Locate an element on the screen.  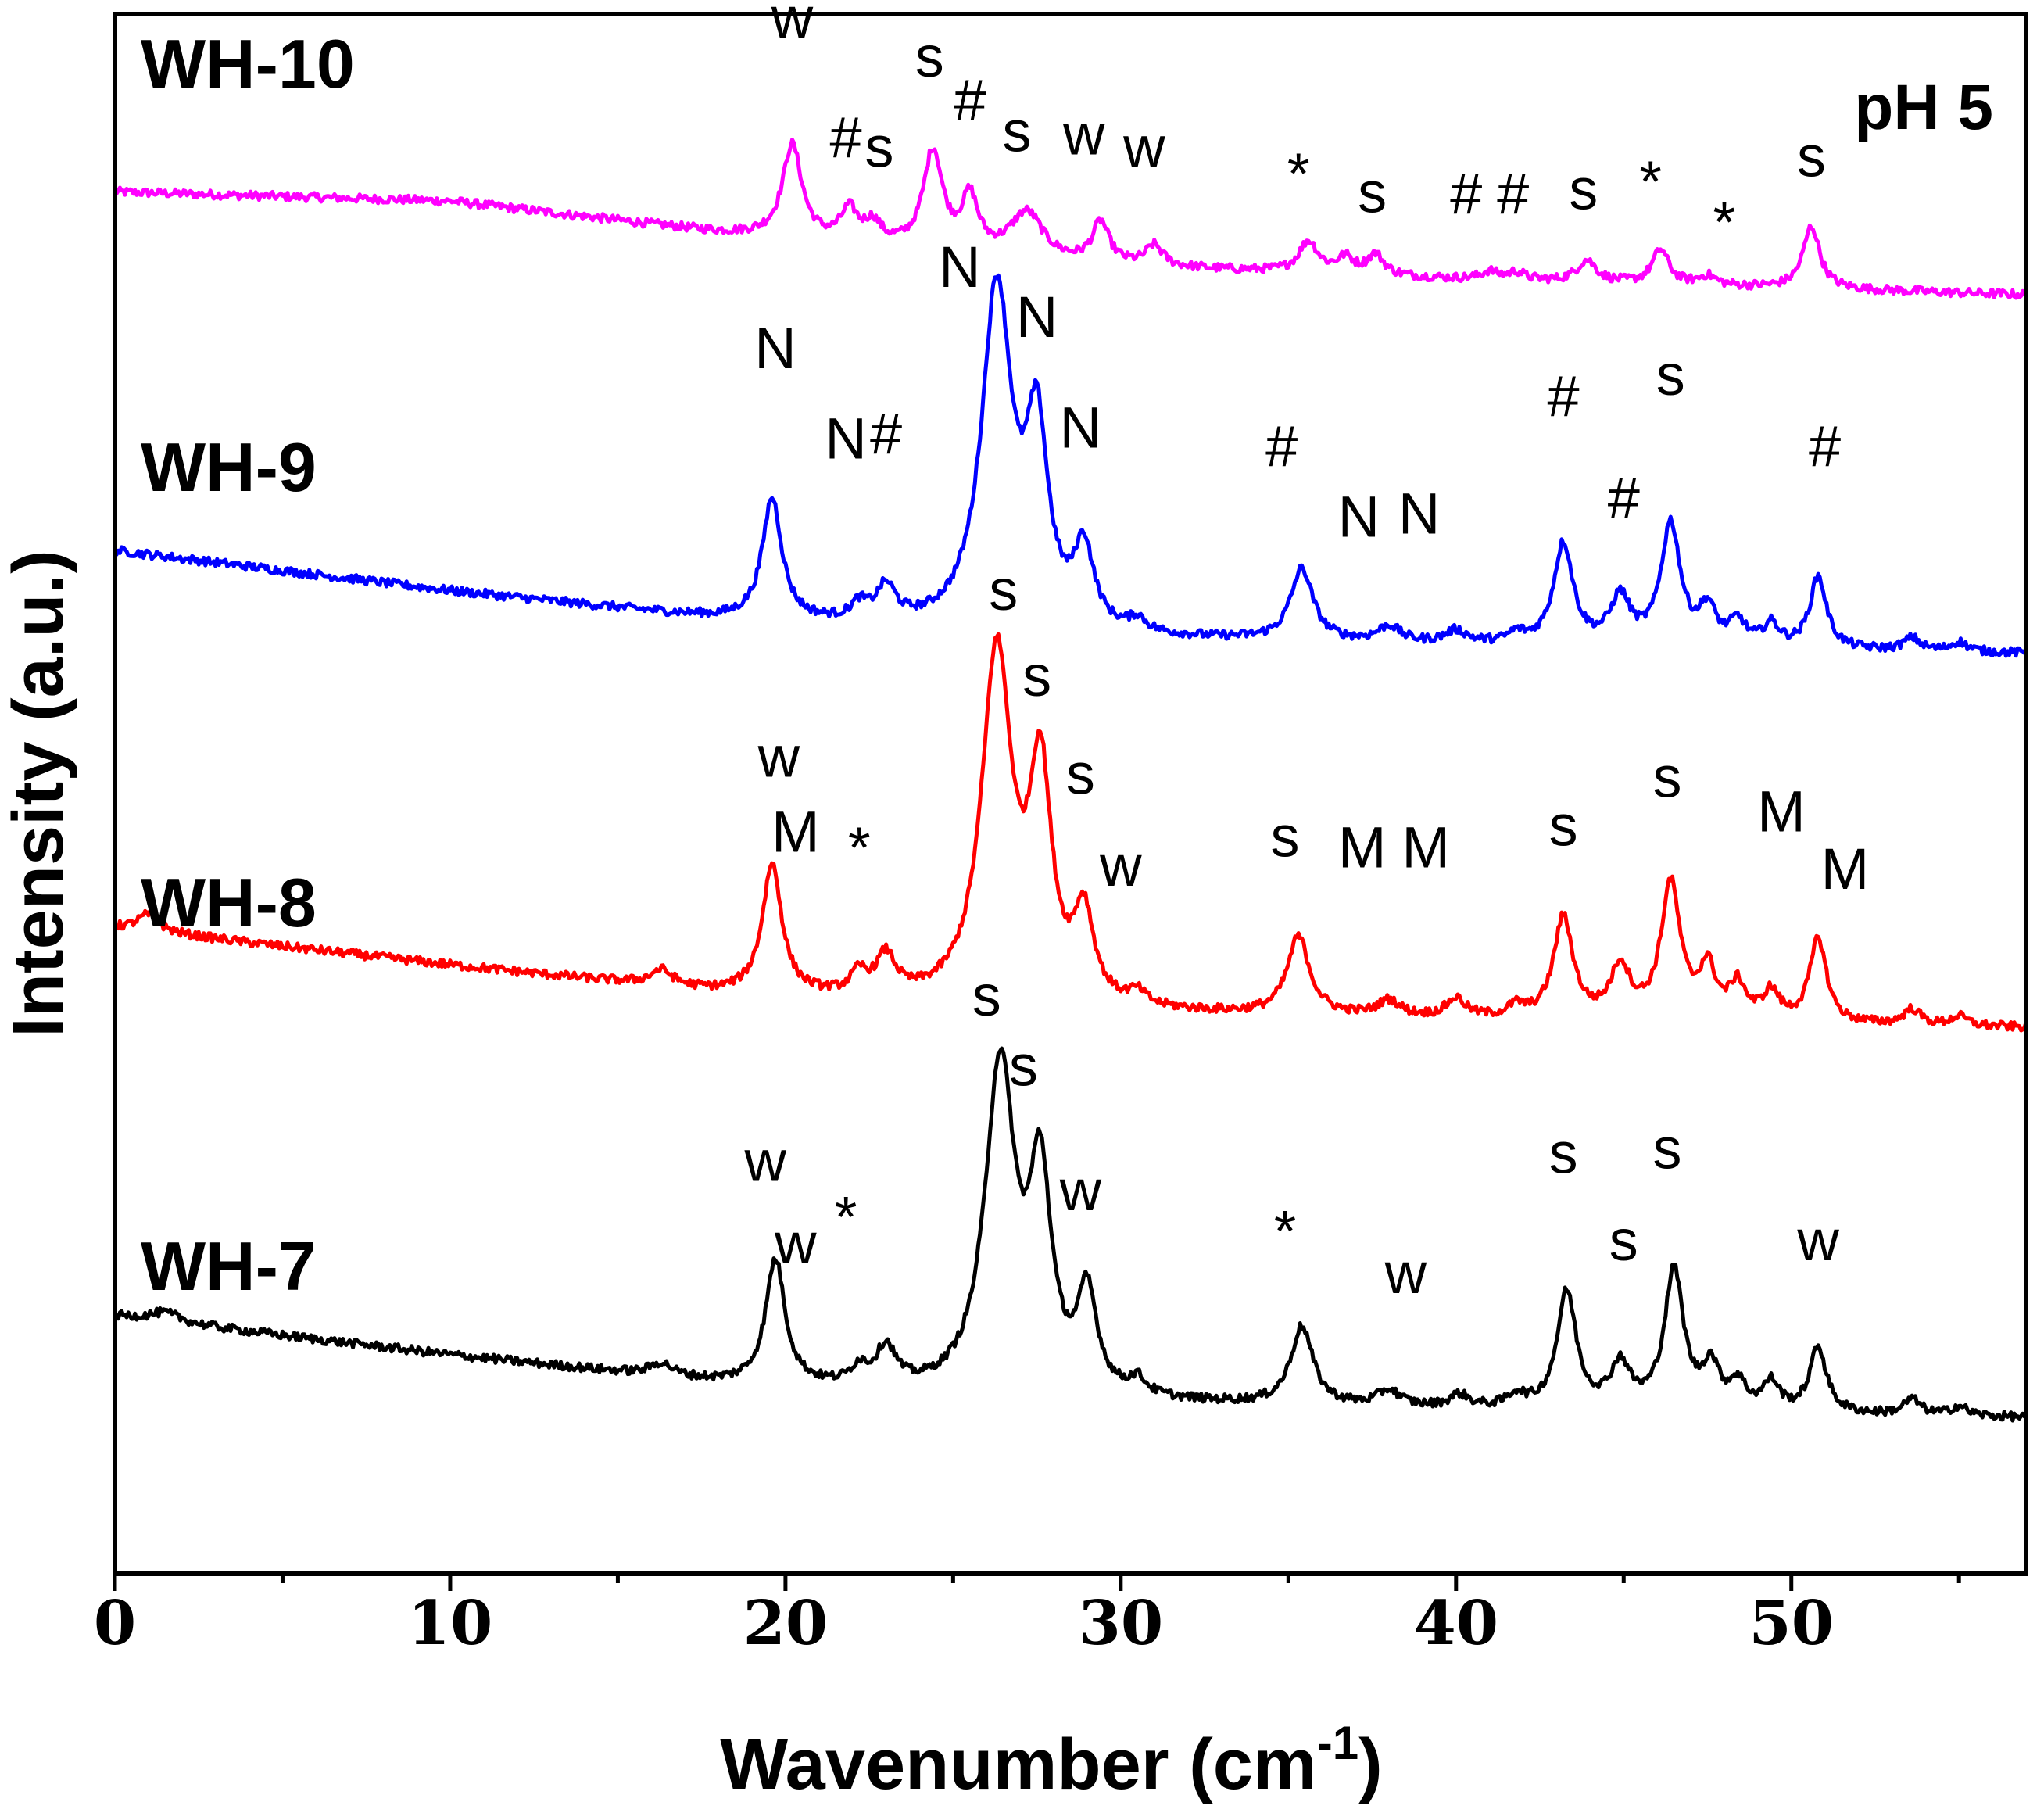
x-axis-title-main: Wavenumber (cm is located at coordinates (1018, 1764).